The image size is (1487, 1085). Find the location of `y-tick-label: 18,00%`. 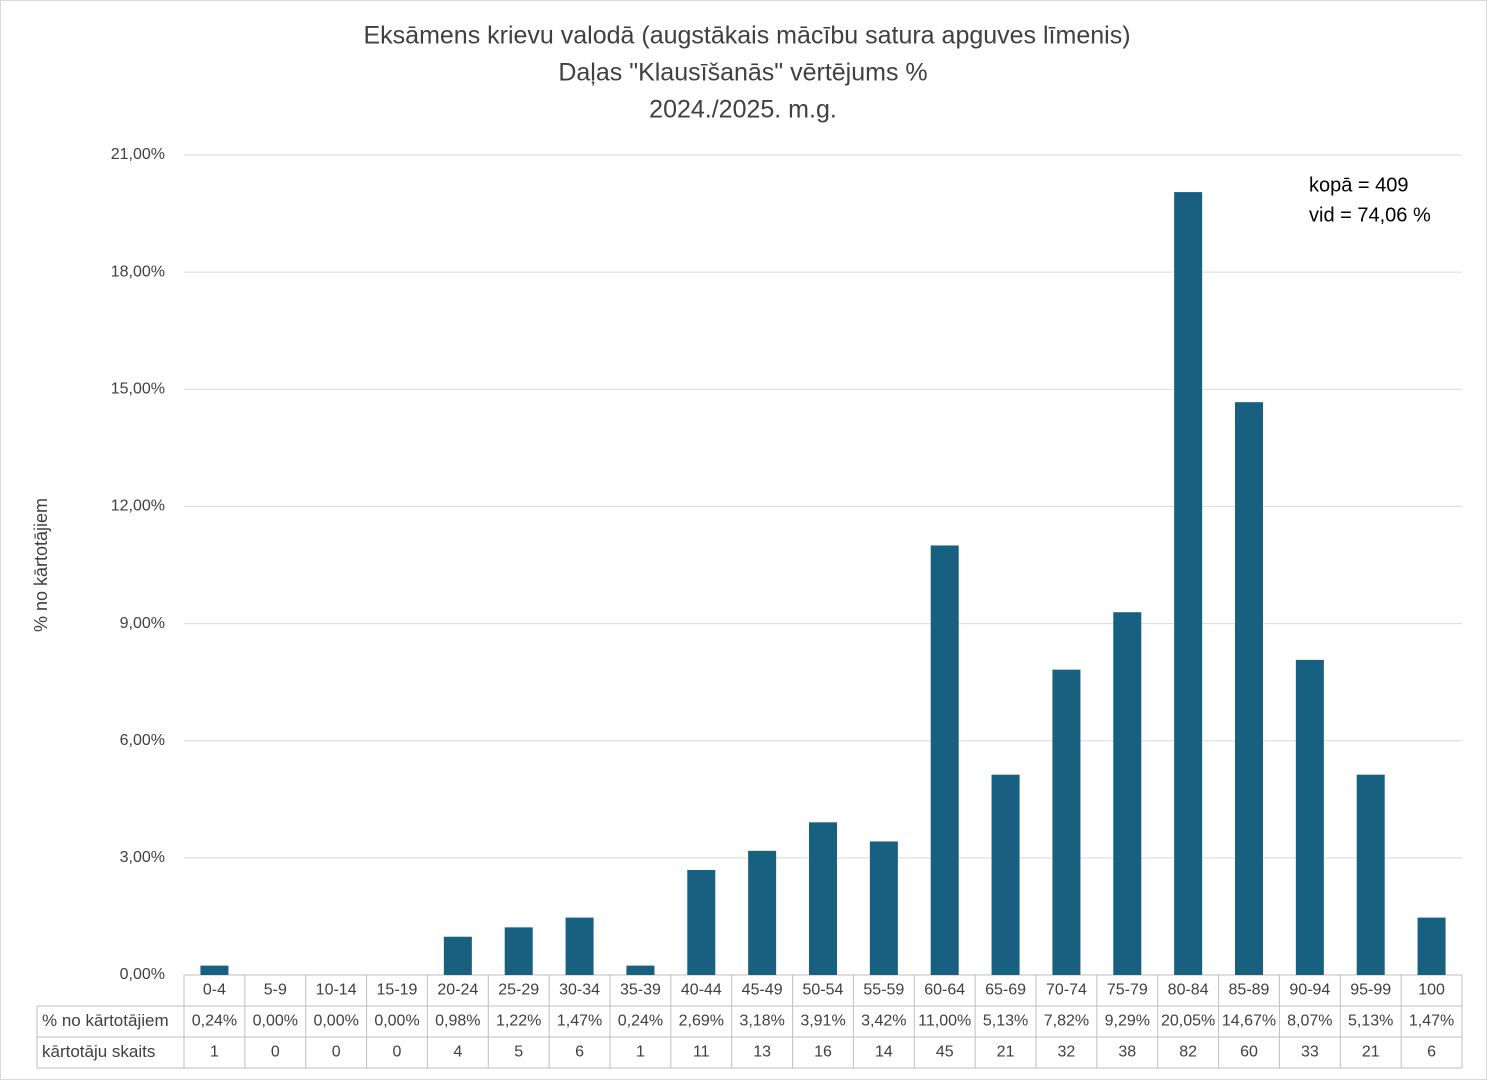

y-tick-label: 18,00% is located at coordinates (138, 271).